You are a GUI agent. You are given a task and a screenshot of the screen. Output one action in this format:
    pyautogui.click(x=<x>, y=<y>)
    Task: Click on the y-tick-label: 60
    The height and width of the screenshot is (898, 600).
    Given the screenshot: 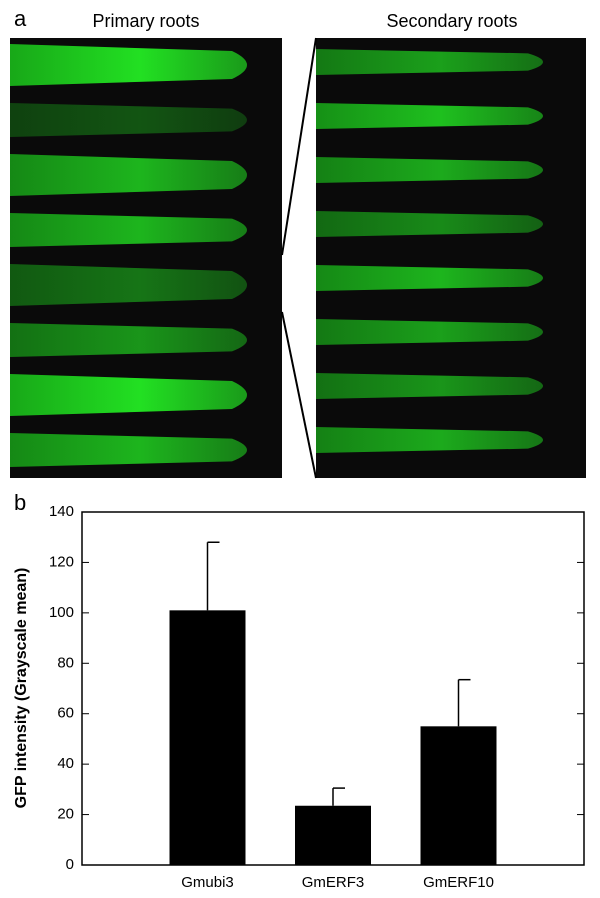 What is the action you would take?
    pyautogui.click(x=65, y=713)
    